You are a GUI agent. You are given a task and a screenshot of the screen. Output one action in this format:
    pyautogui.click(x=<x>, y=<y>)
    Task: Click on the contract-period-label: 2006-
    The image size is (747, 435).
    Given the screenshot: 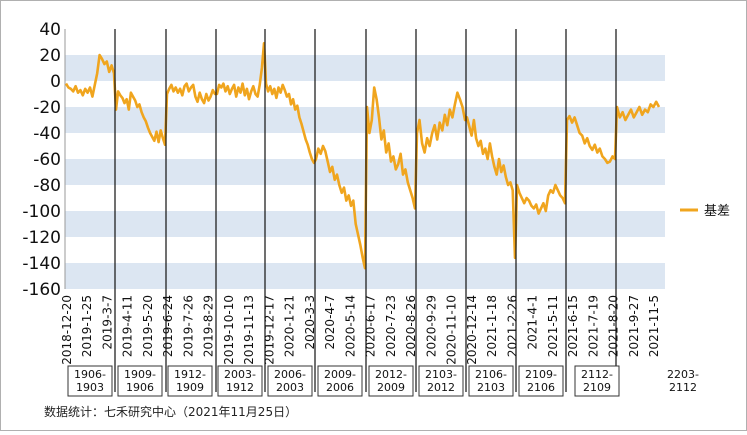 What is the action you would take?
    pyautogui.click(x=290, y=374)
    